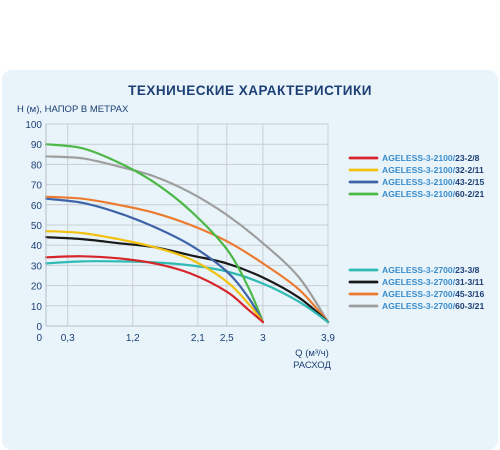 The image size is (500, 450). What do you see at coordinates (469, 306) in the screenshot?
I see `legend-variant: 60-3/21` at bounding box center [469, 306].